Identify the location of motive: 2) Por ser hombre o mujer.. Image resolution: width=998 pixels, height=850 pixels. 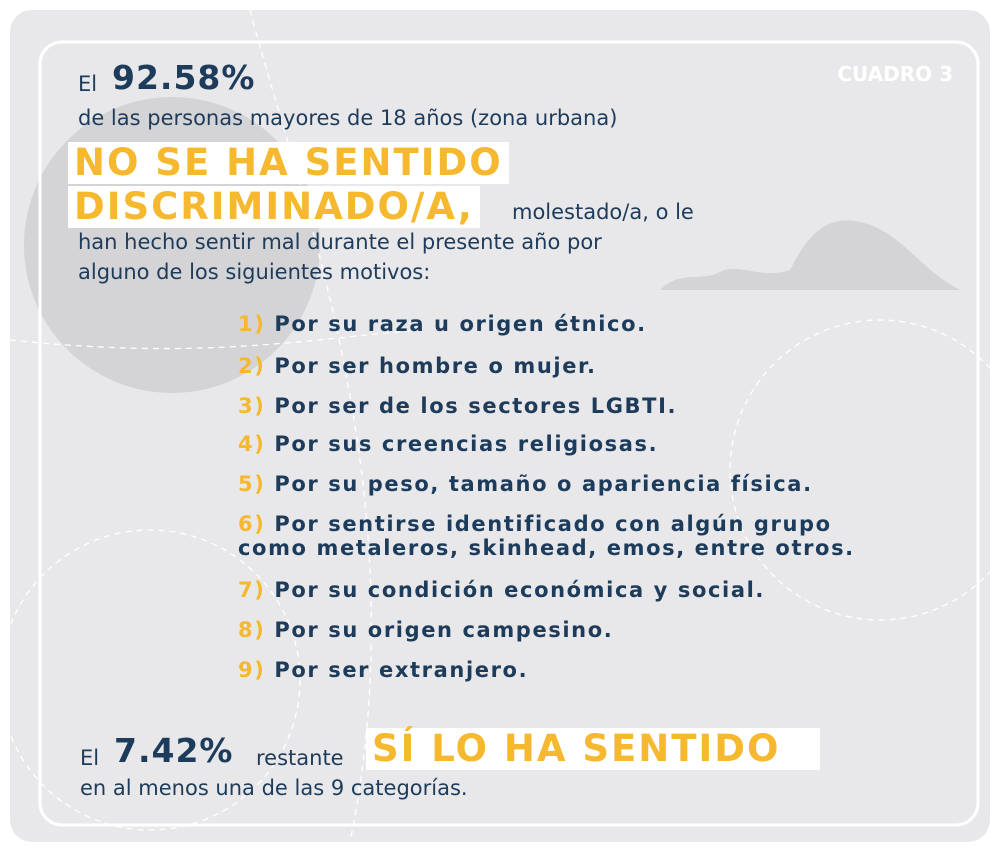
(417, 366).